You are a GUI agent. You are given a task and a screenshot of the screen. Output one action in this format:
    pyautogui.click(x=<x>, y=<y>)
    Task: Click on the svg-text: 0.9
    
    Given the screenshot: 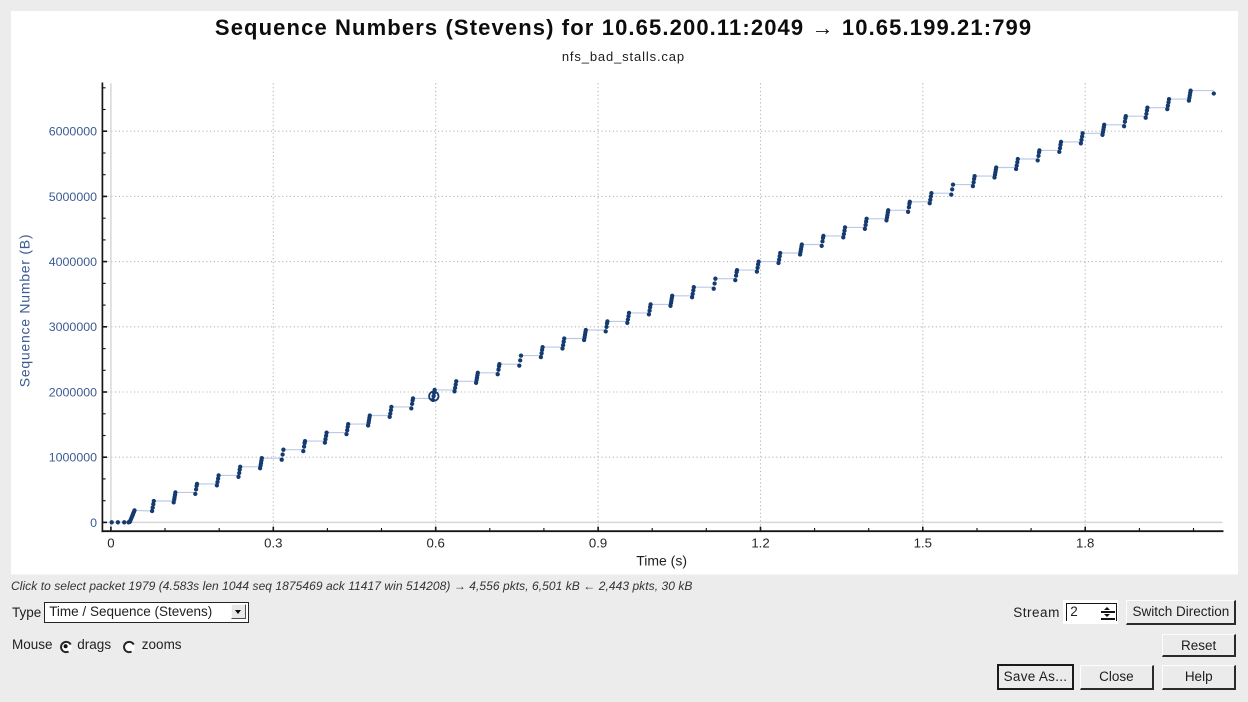 What is the action you would take?
    pyautogui.click(x=598, y=542)
    